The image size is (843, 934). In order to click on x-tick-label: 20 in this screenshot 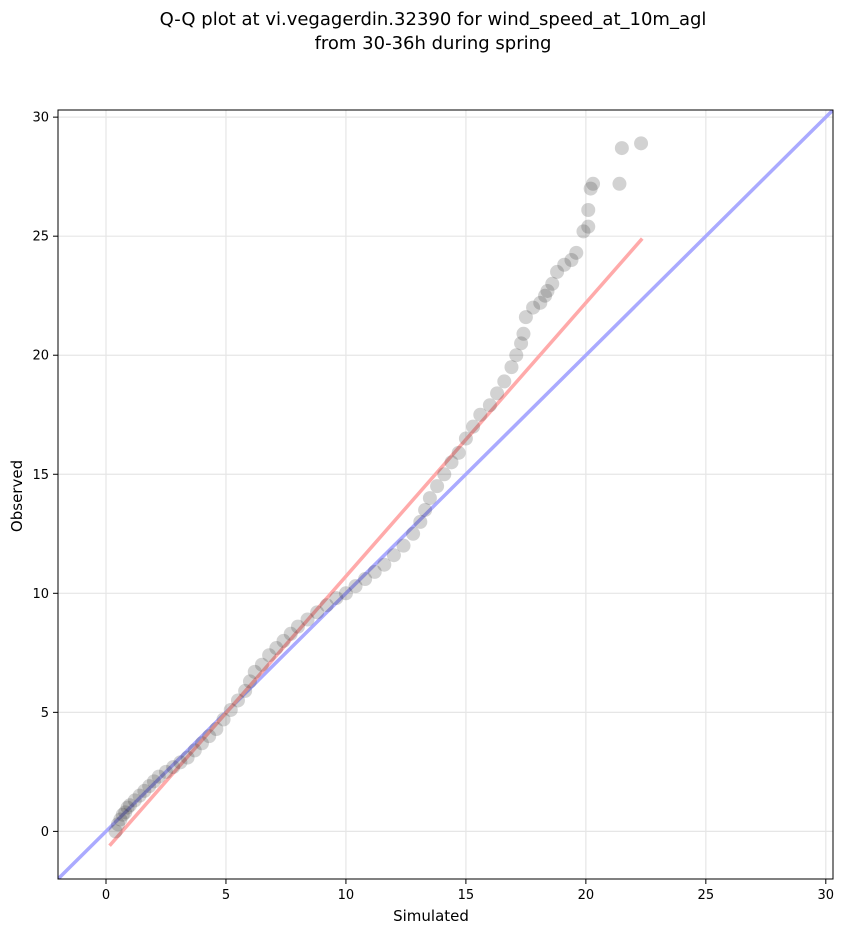, I will do `click(586, 895)`.